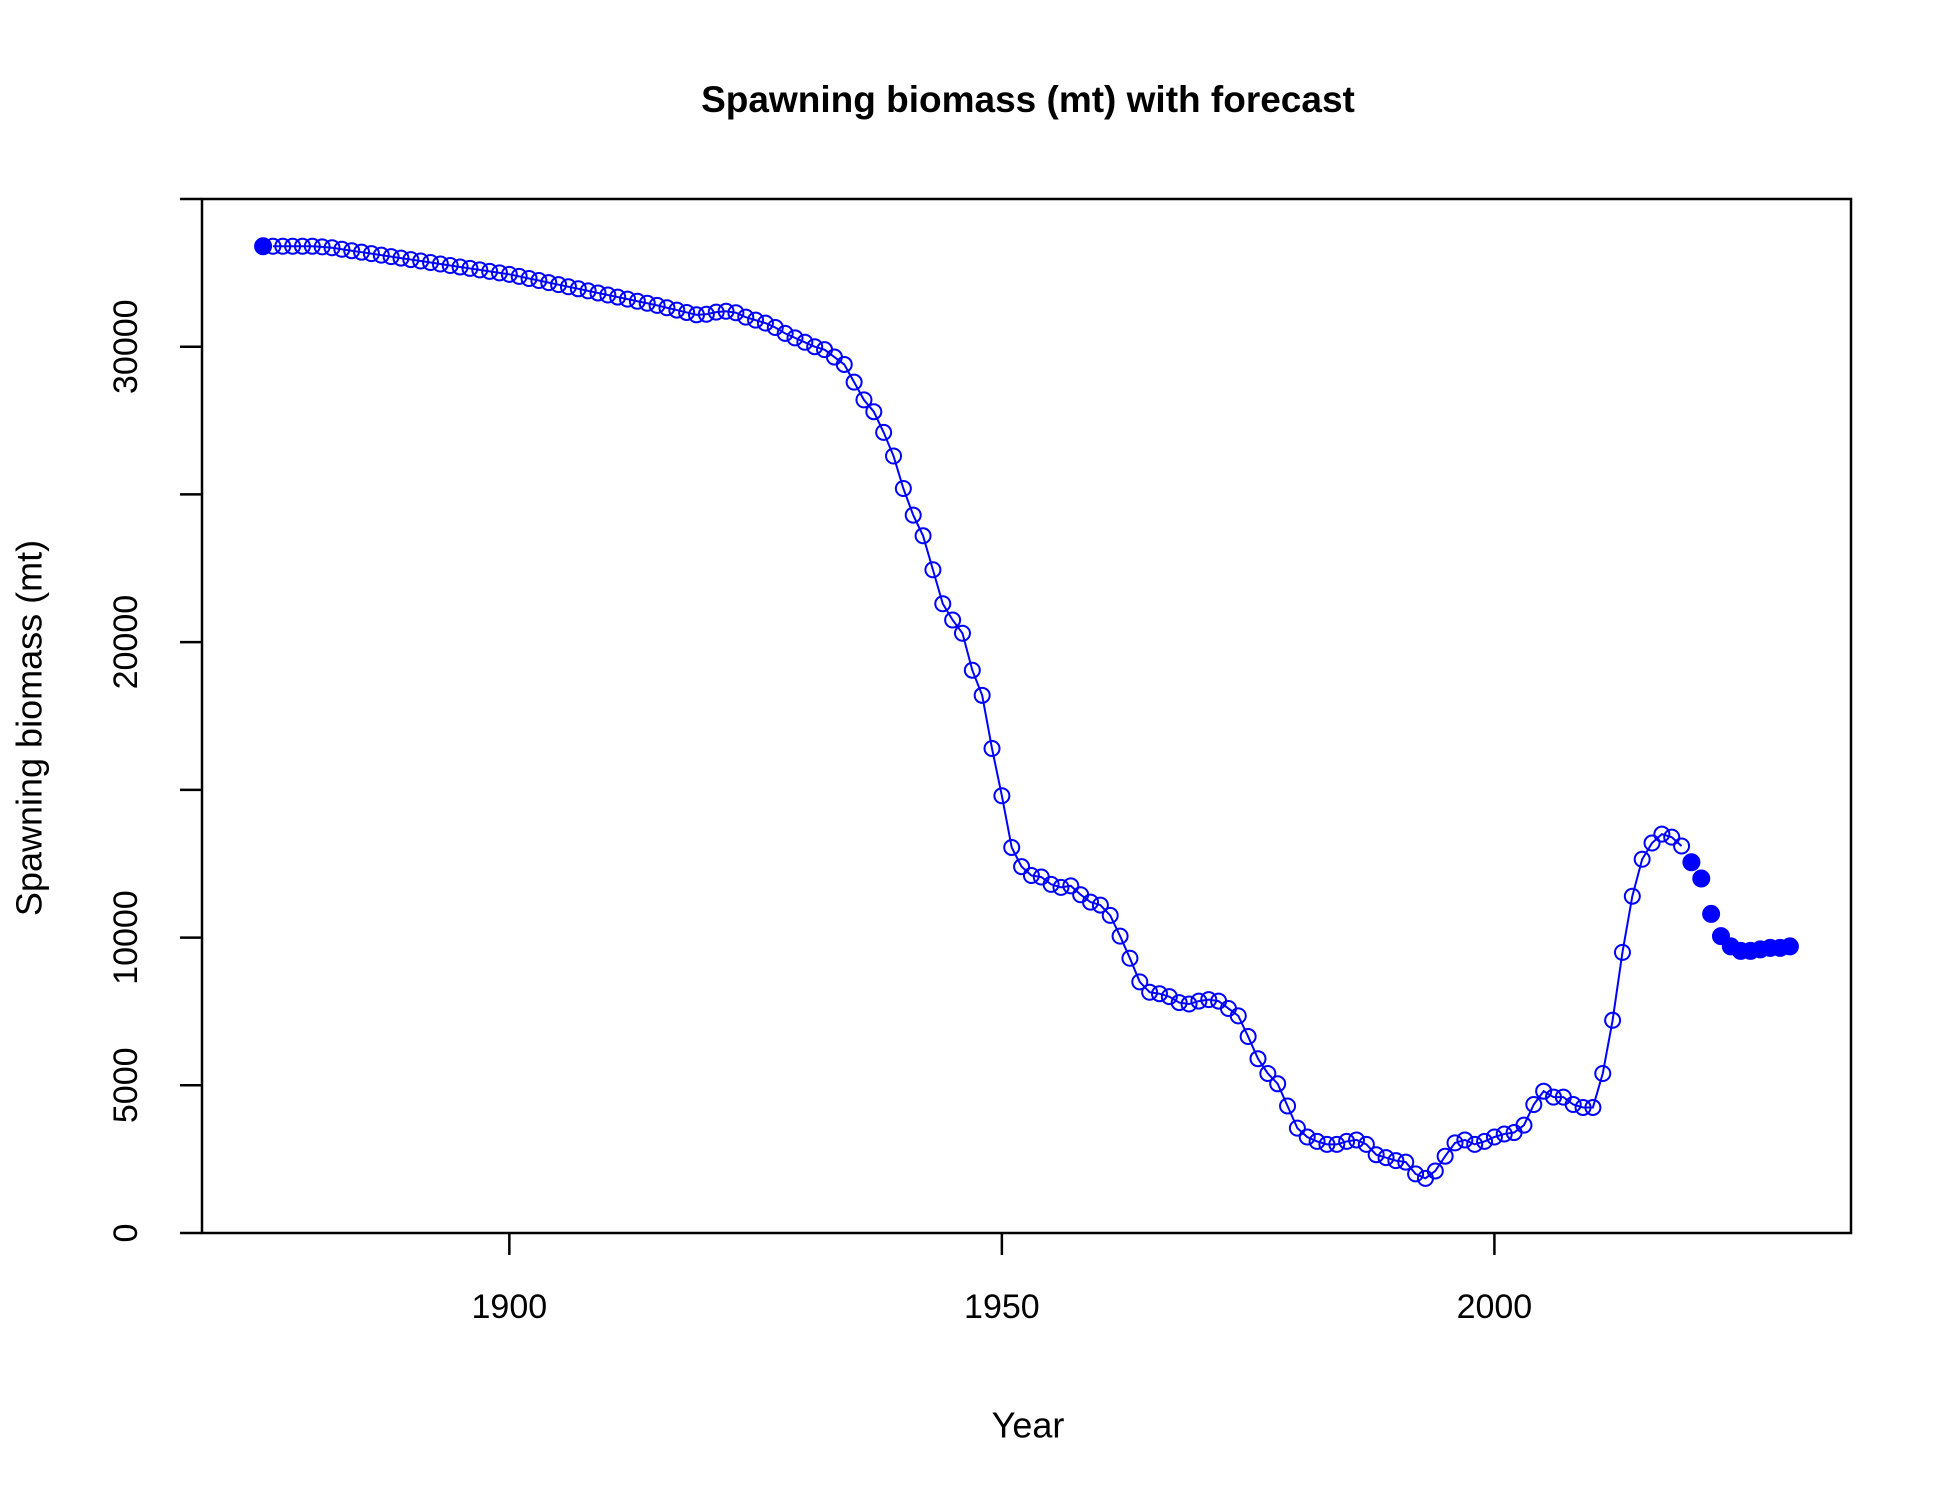  What do you see at coordinates (1002, 1307) in the screenshot?
I see `x-tick-label: 1950` at bounding box center [1002, 1307].